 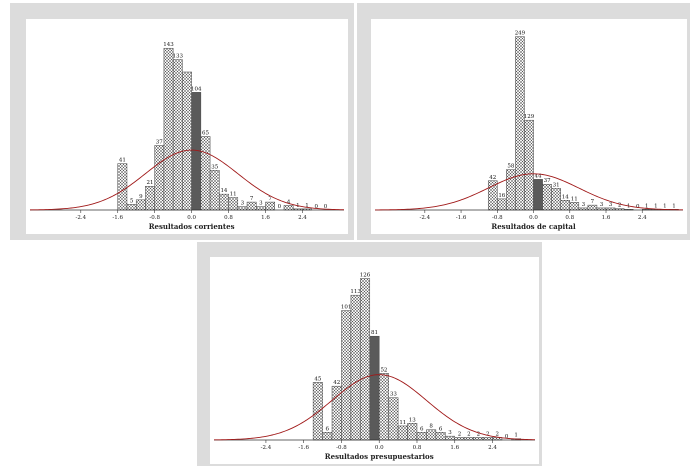 I want to click on bar-data-label: 65, so click(x=205, y=133).